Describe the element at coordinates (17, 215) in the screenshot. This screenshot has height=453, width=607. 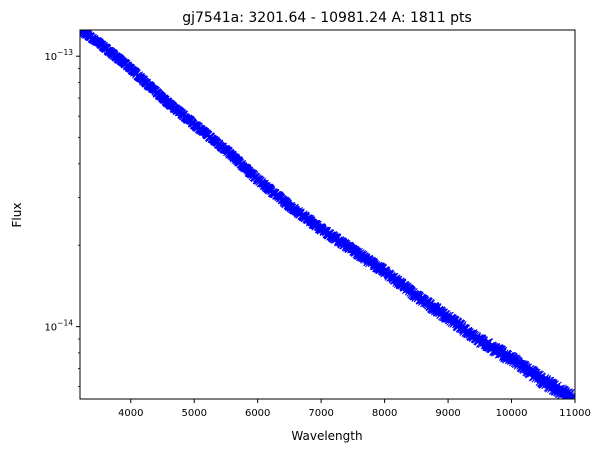
I see `y-axis-label: Flux` at that location.